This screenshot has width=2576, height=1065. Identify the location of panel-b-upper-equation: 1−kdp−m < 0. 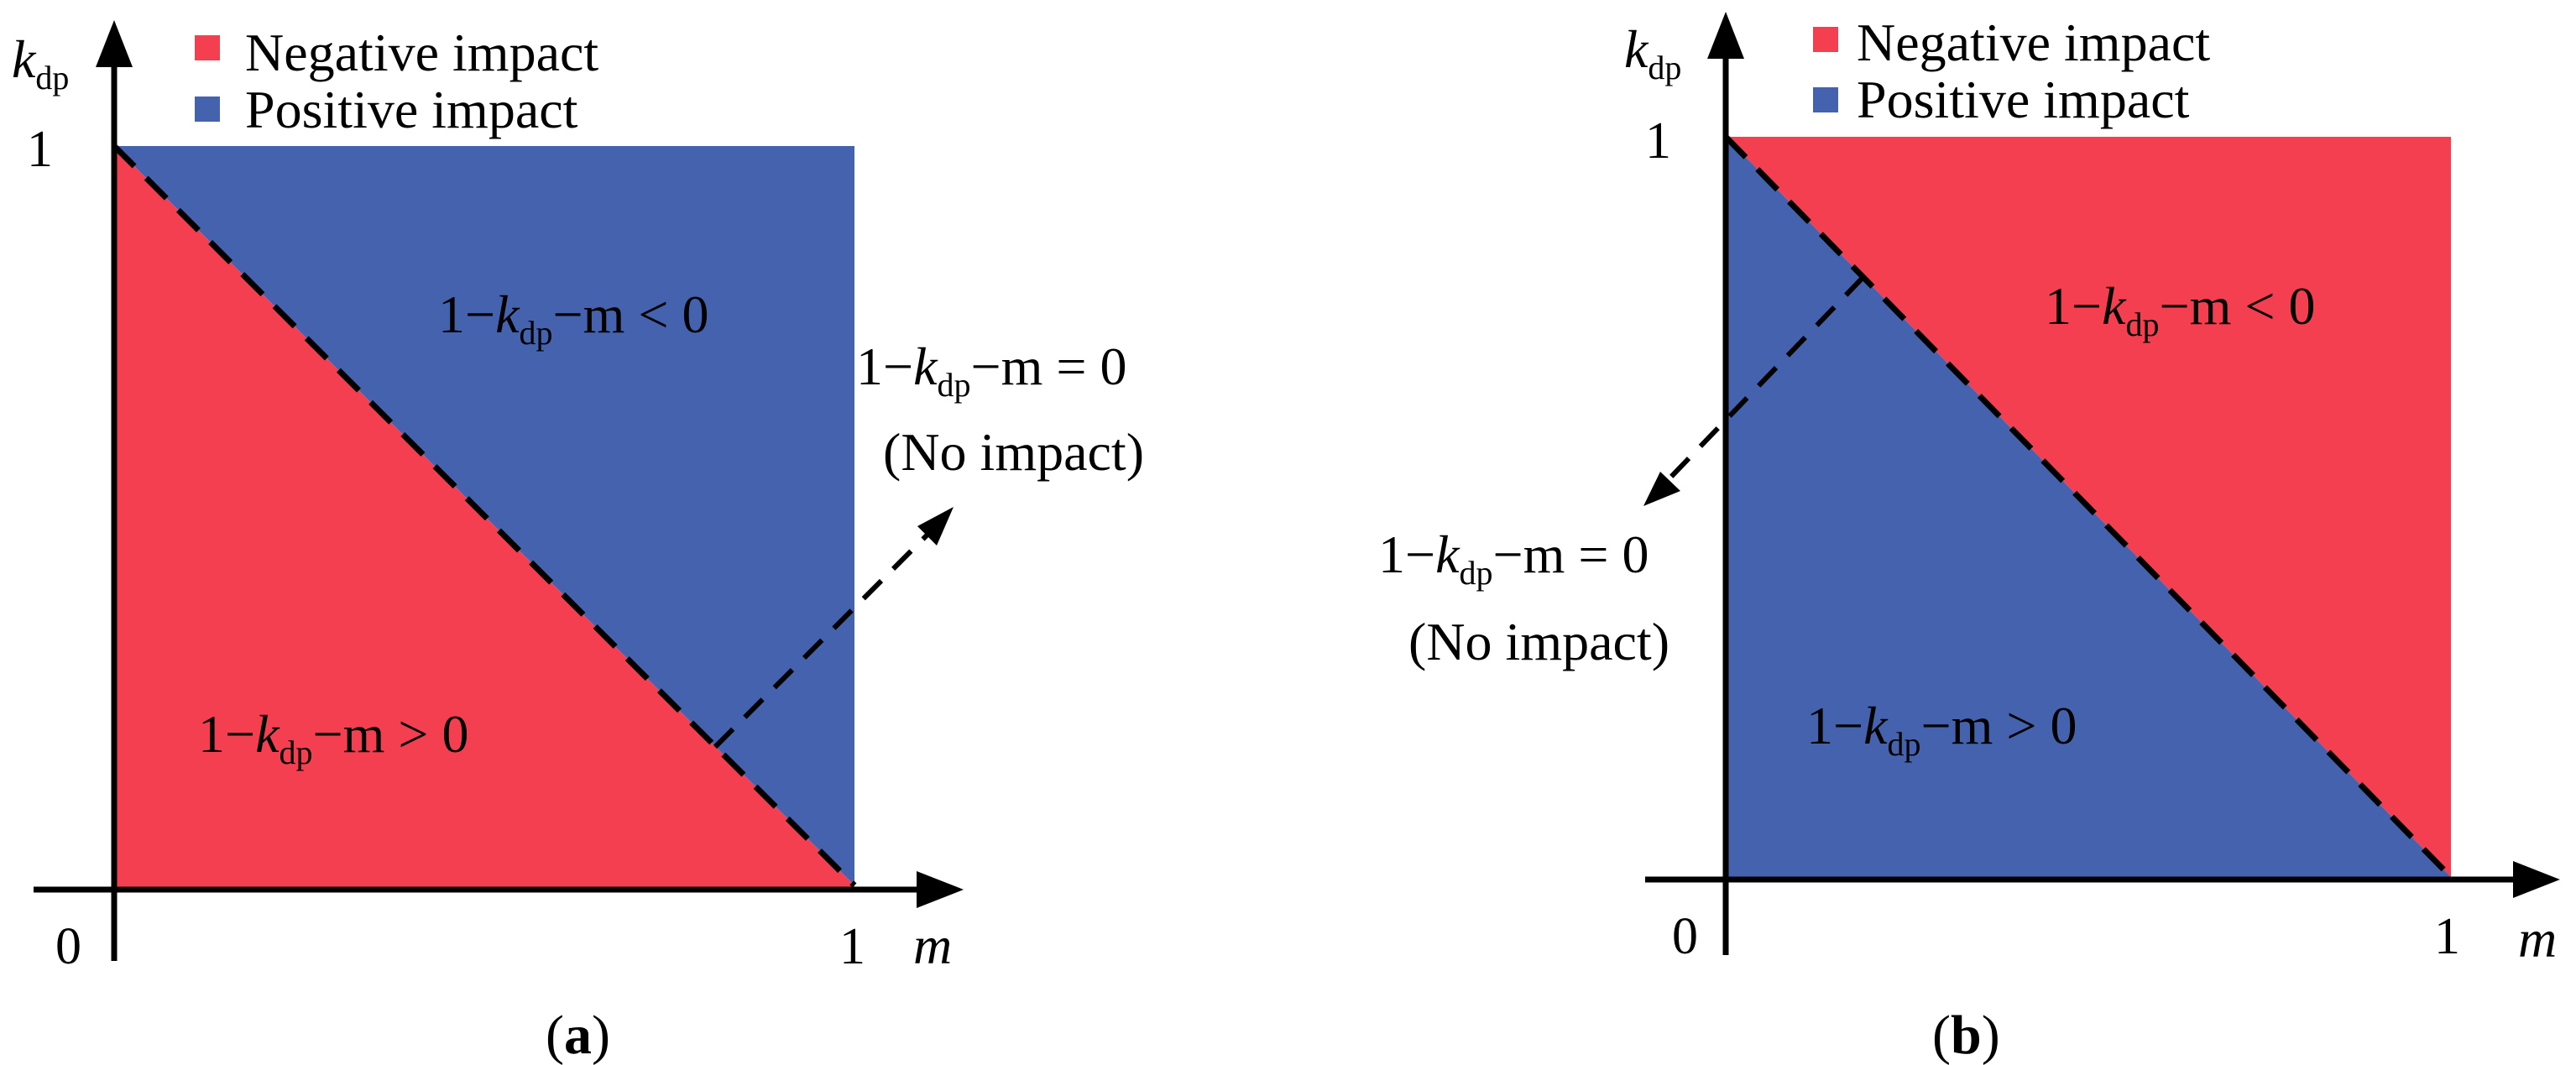
(2180, 309).